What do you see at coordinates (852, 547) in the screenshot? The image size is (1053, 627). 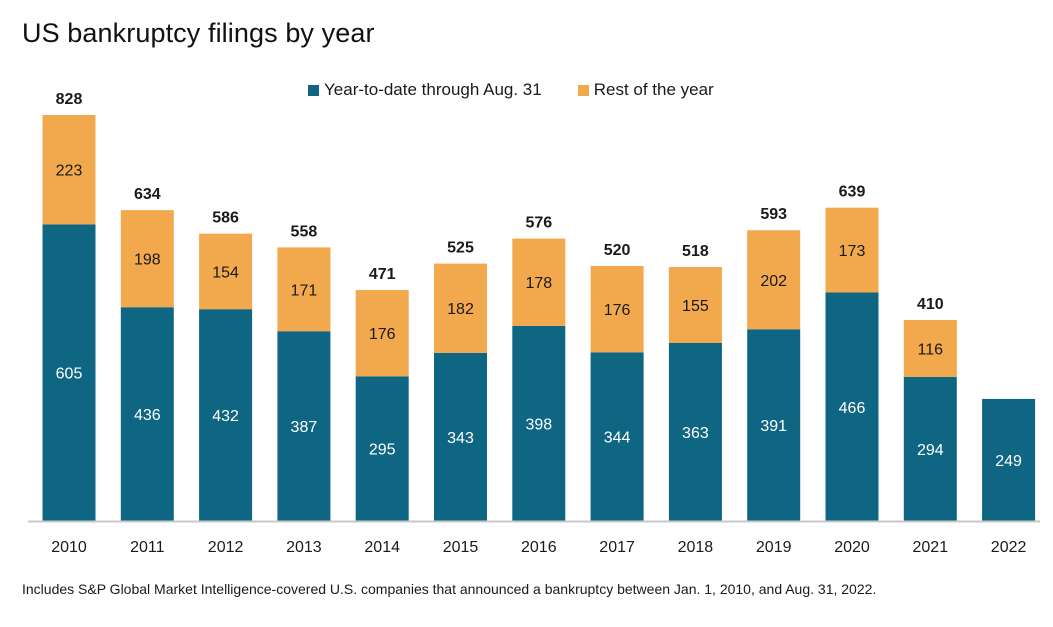 I see `x-tick-label-2020: 2020` at bounding box center [852, 547].